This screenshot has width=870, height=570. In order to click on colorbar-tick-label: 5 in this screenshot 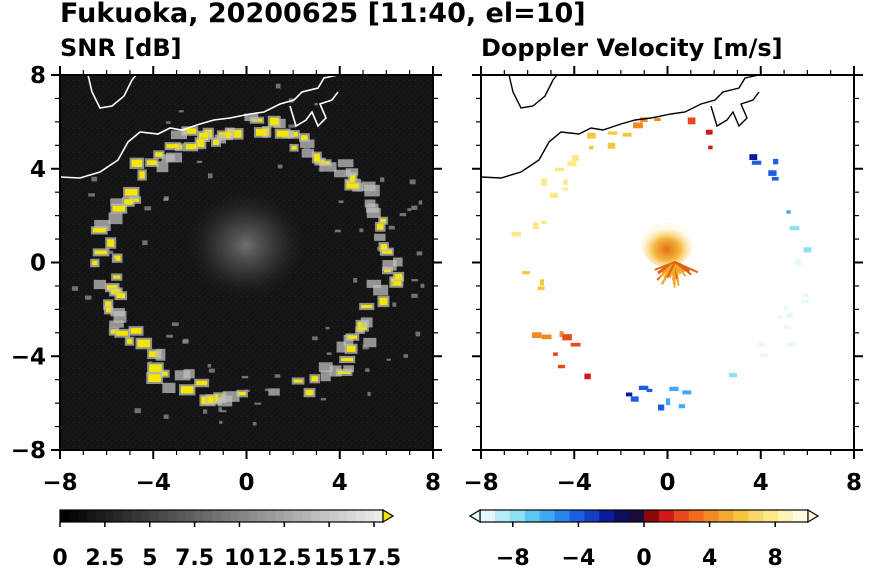, I will do `click(149, 558)`.